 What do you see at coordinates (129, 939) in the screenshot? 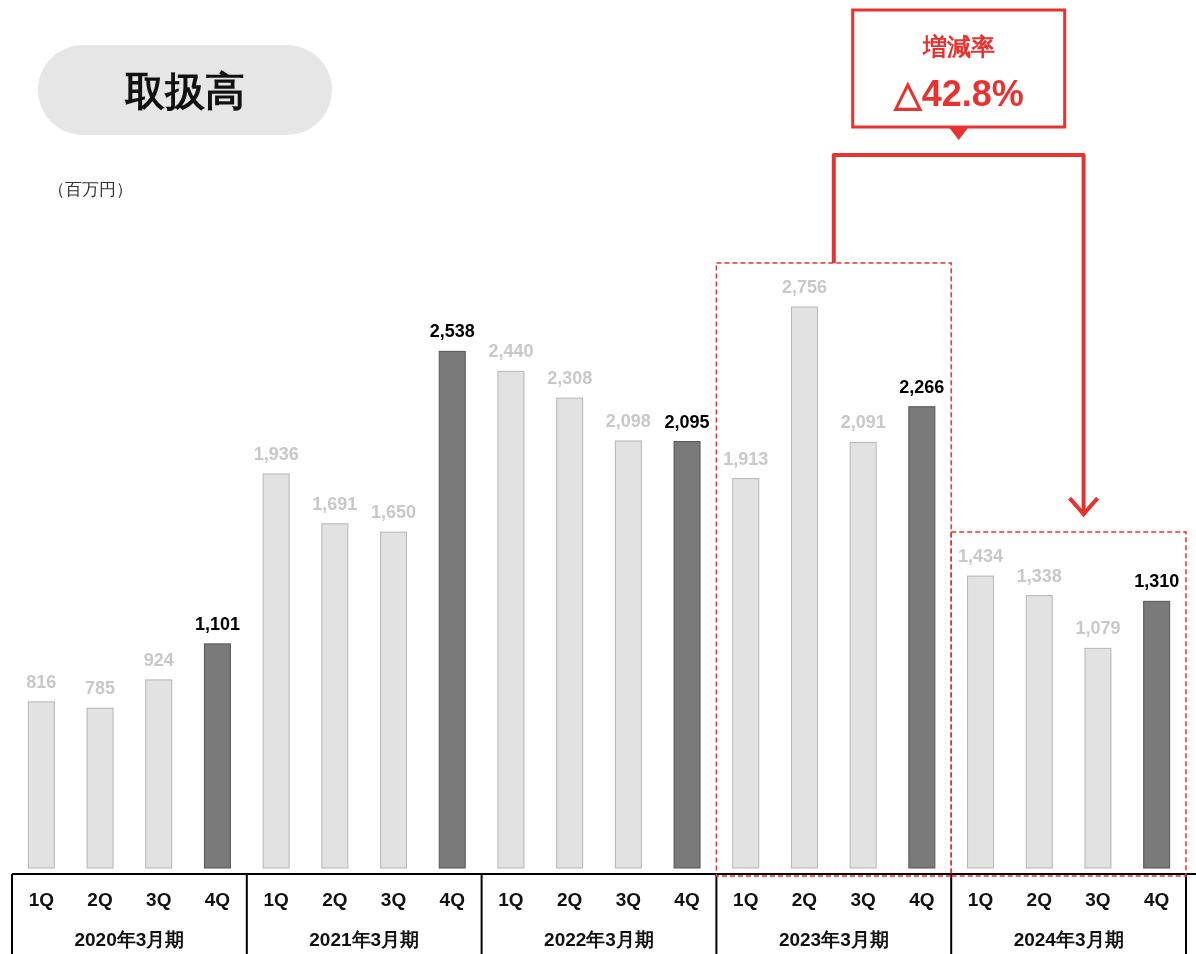
I see `text: 2020年3月期` at bounding box center [129, 939].